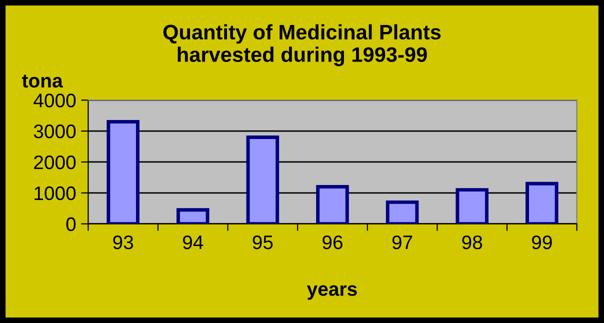  Describe the element at coordinates (55, 162) in the screenshot. I see `y-tick-label: 2000` at that location.